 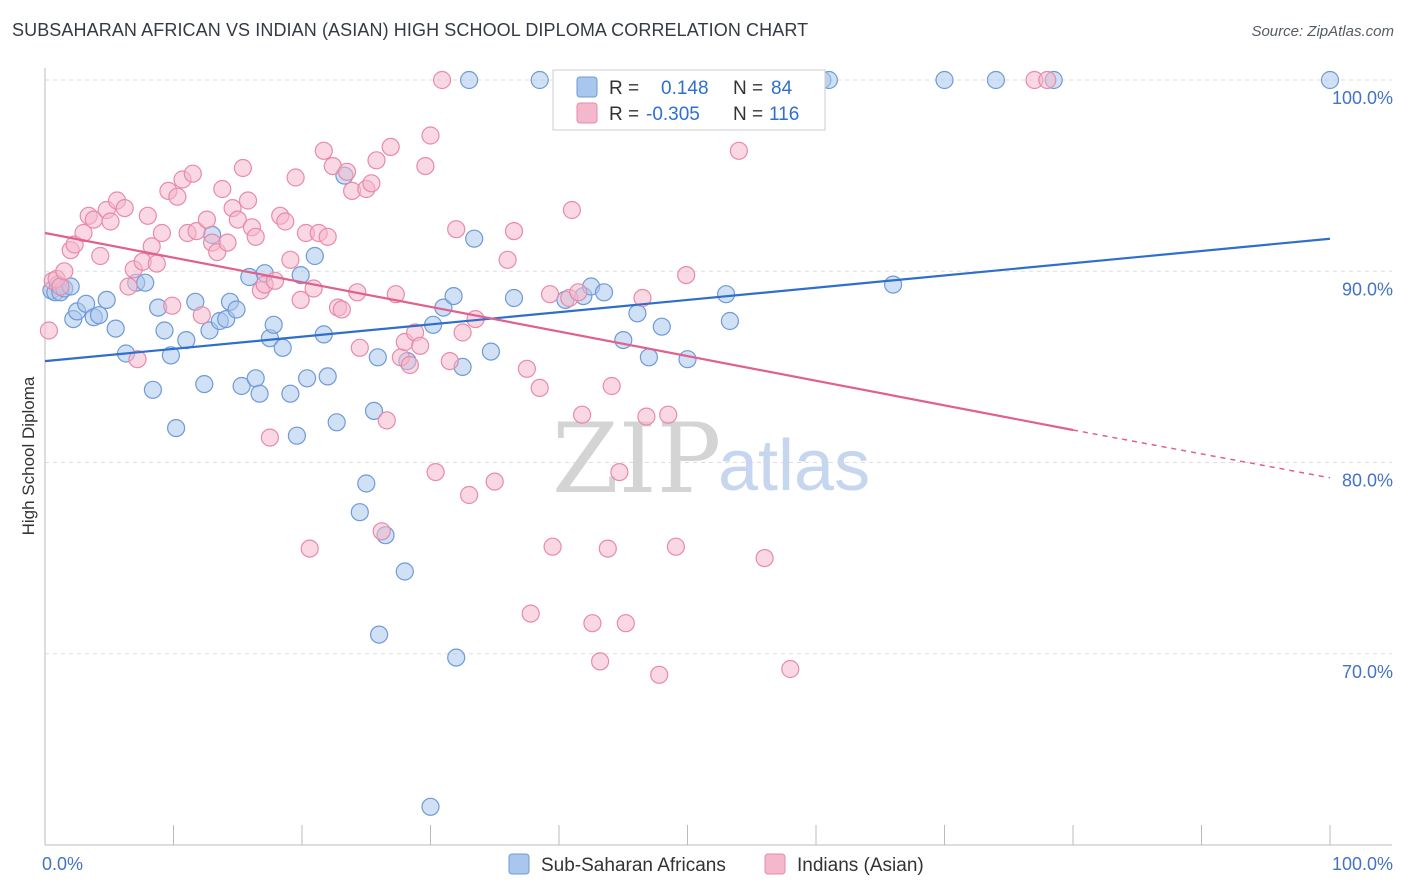 I want to click on x-tick-labels: 0.0% 100.0%, so click(x=717, y=864).